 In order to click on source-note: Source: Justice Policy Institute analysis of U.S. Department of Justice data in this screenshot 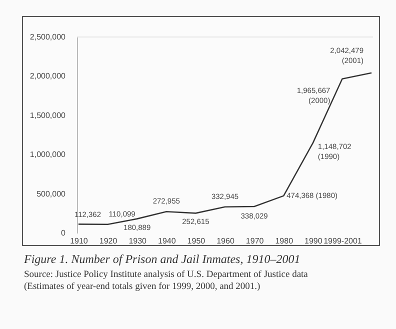, I will do `click(166, 275)`.